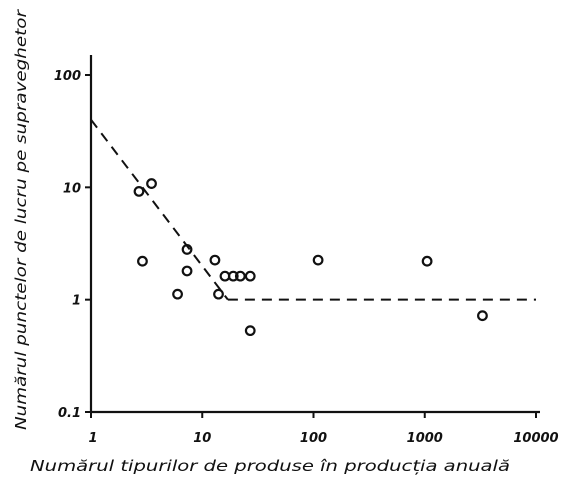 The height and width of the screenshot is (478, 563). What do you see at coordinates (535, 438) in the screenshot?
I see `x-tick-label: 10000` at bounding box center [535, 438].